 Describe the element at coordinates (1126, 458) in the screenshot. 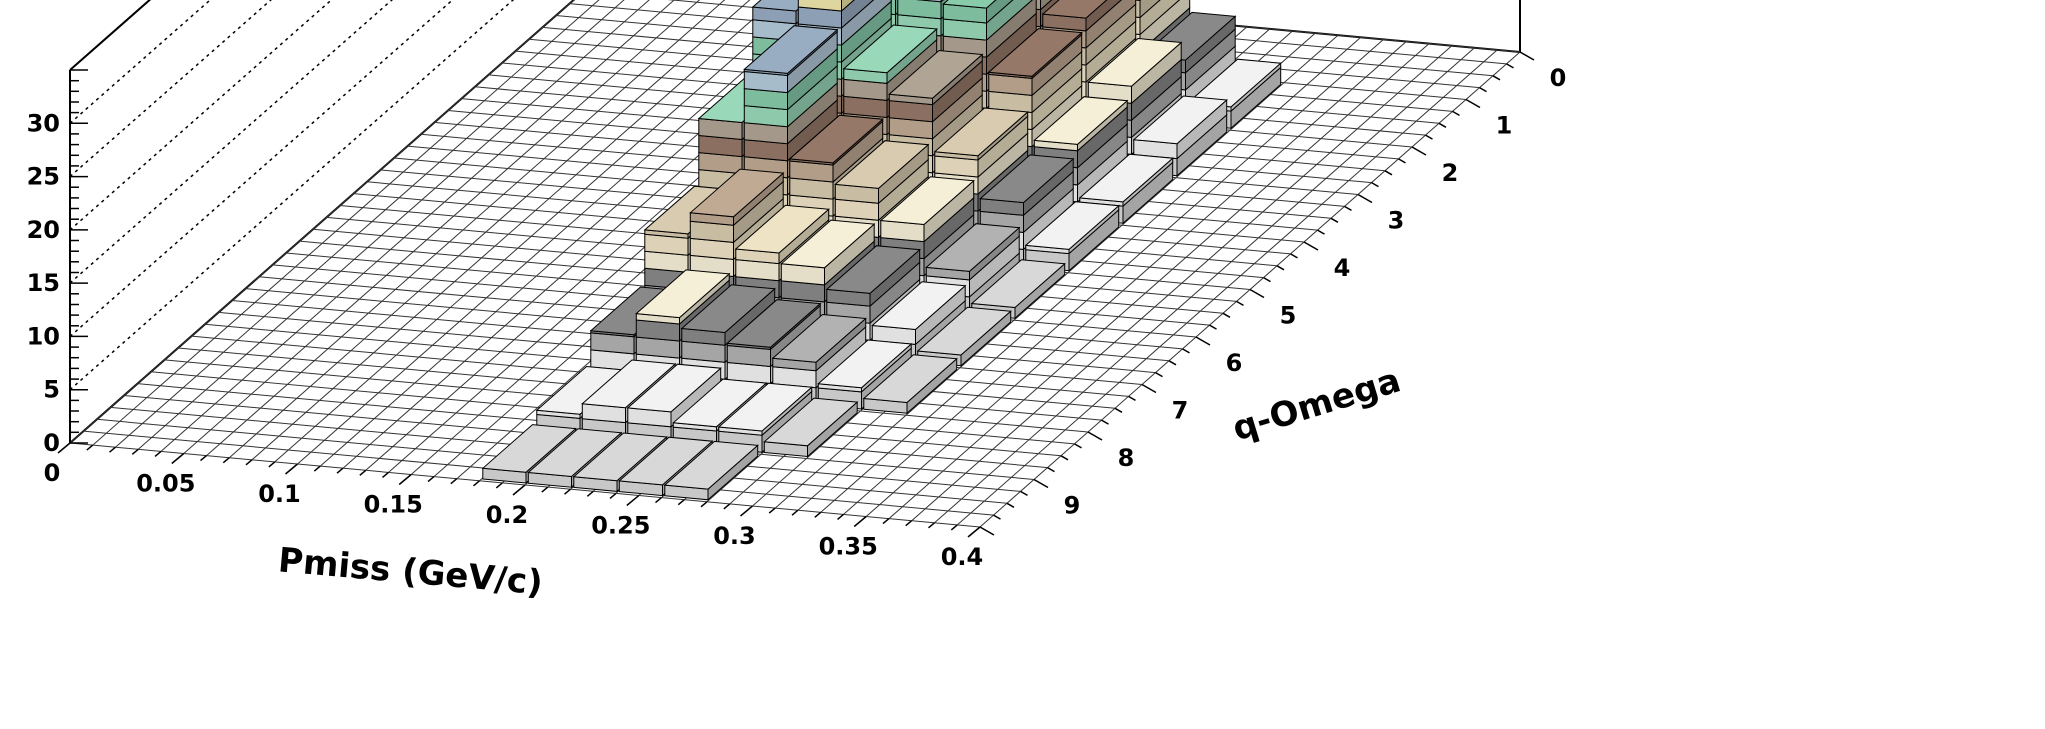

I see `y-tick-label: 8` at that location.